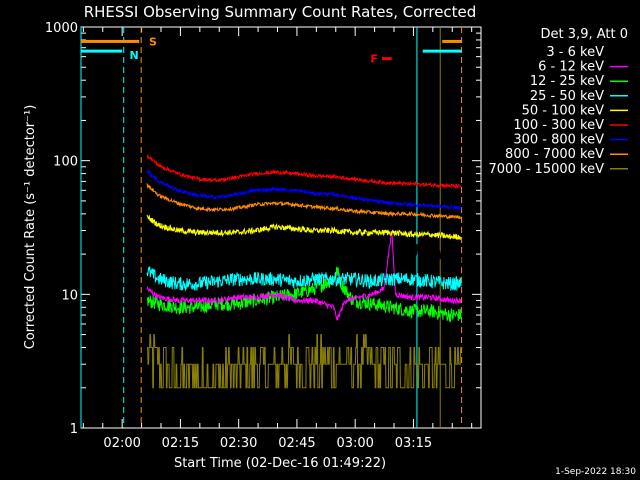  What do you see at coordinates (567, 96) in the screenshot?
I see `legend-label: 25 - 50 keV` at bounding box center [567, 96].